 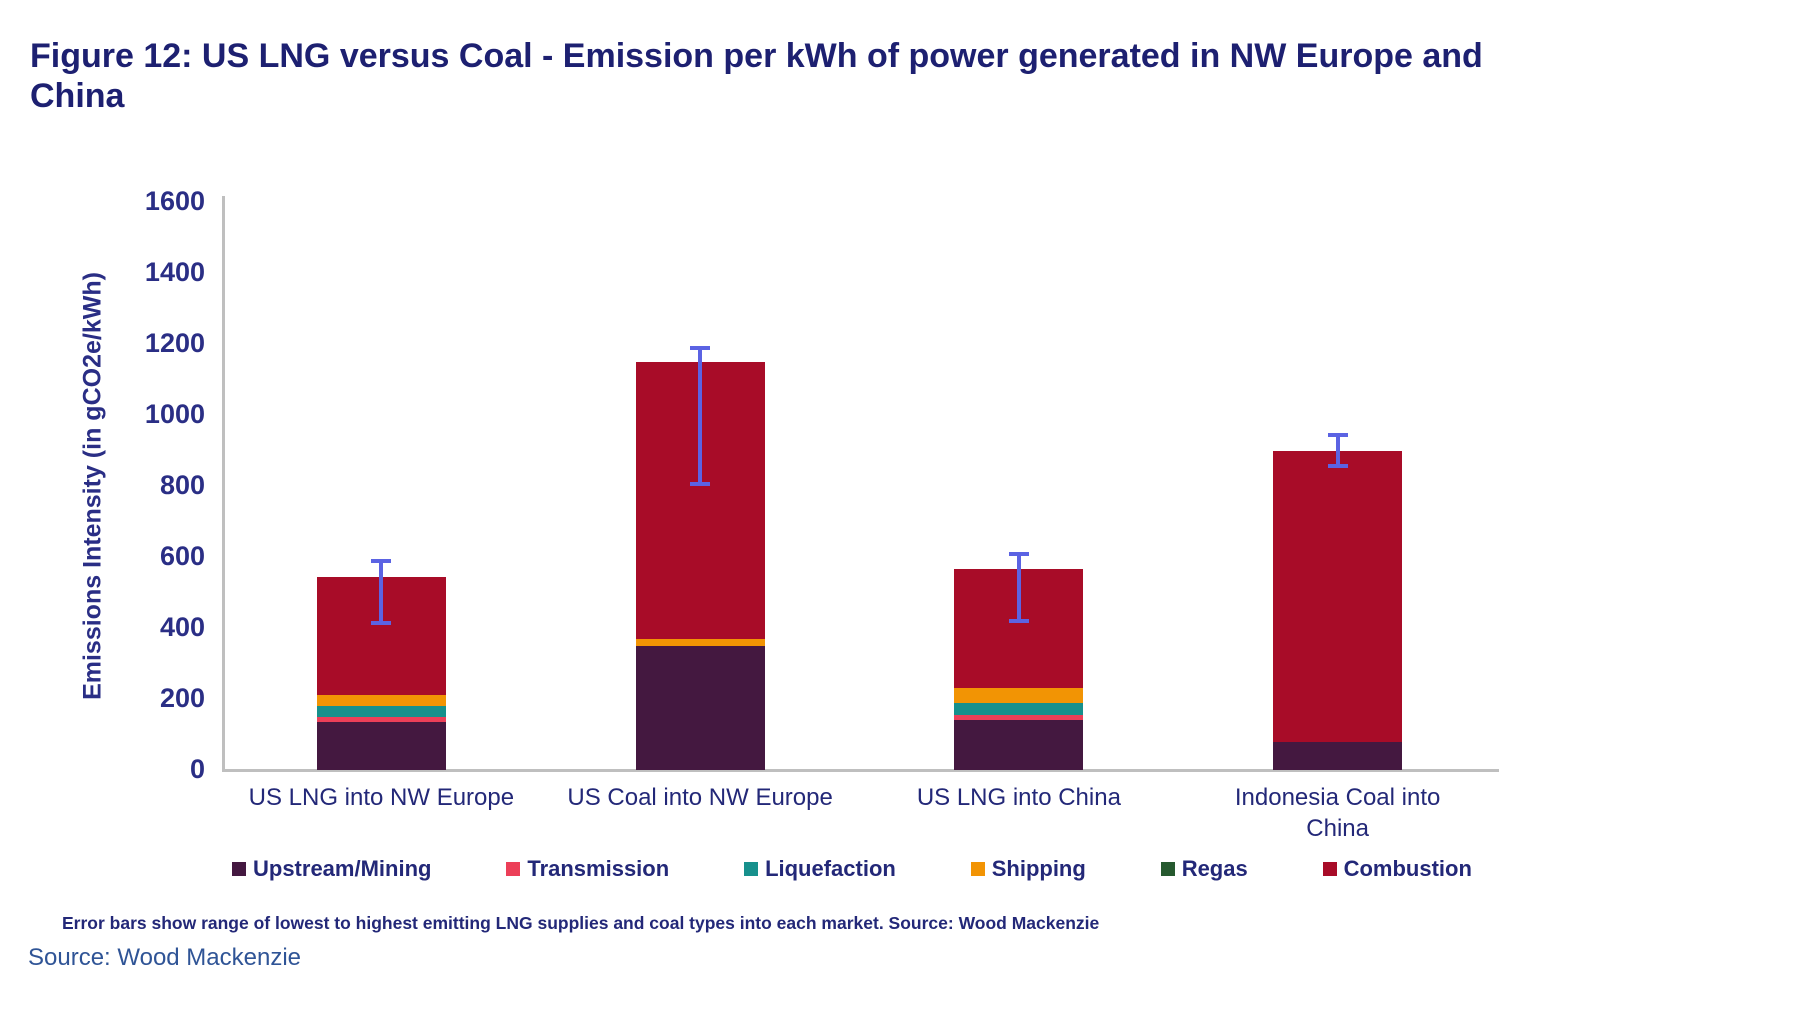 I want to click on source-note: Source: Wood Mackenzie, so click(x=165, y=957).